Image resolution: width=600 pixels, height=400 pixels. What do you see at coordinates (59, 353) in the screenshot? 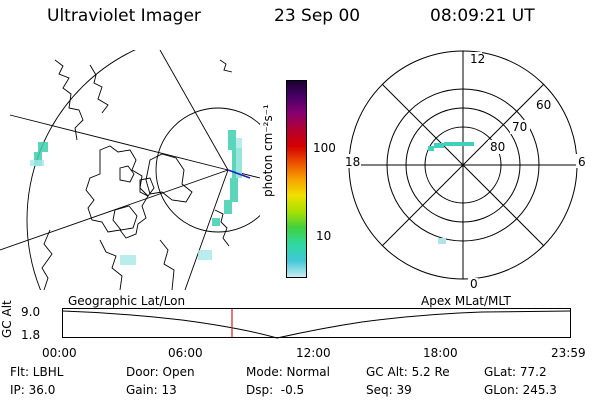
I see `time-tick-0000: 00:00` at bounding box center [59, 353].